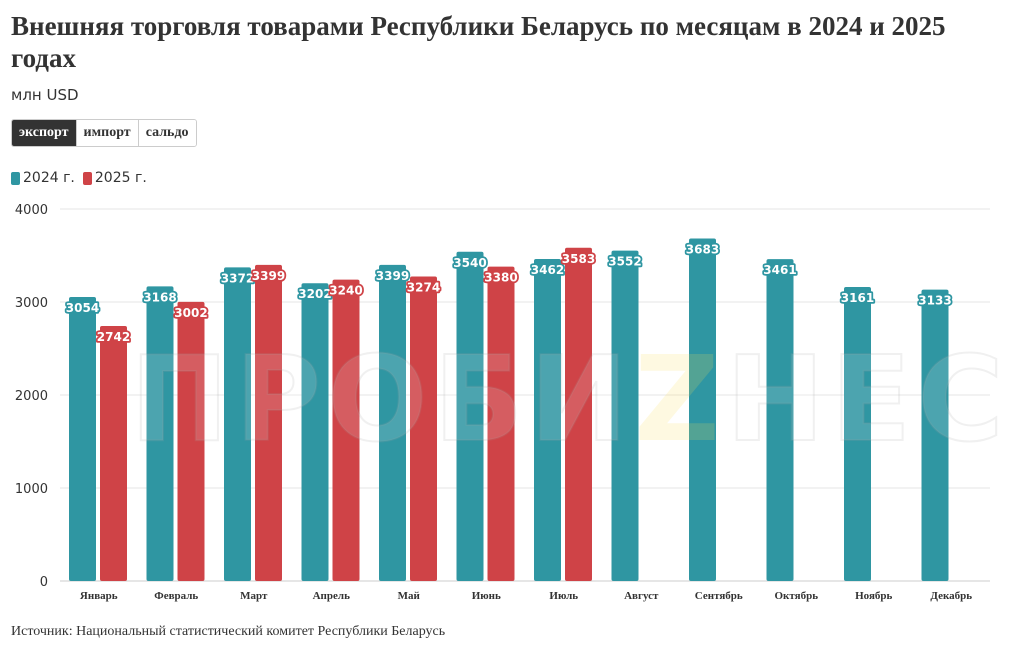 The height and width of the screenshot is (650, 1020). I want to click on data-label-halo: 3054, so click(82, 308).